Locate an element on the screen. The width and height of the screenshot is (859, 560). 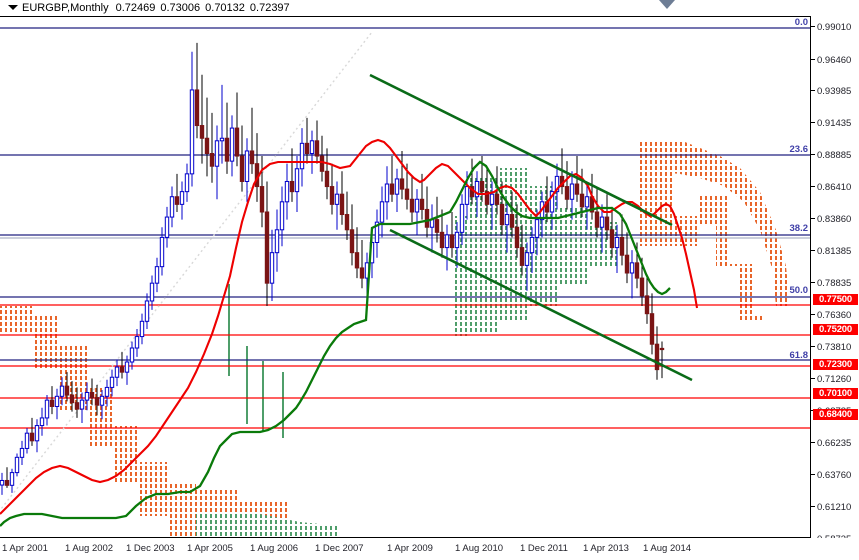
price-tag: 0.75200 is located at coordinates (835, 329).